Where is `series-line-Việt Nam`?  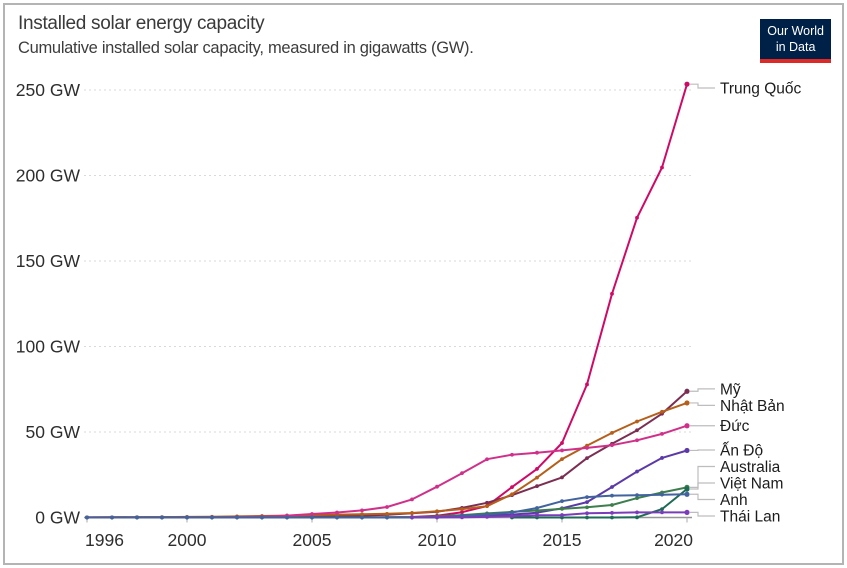
series-line-Việt Nam is located at coordinates (599, 503).